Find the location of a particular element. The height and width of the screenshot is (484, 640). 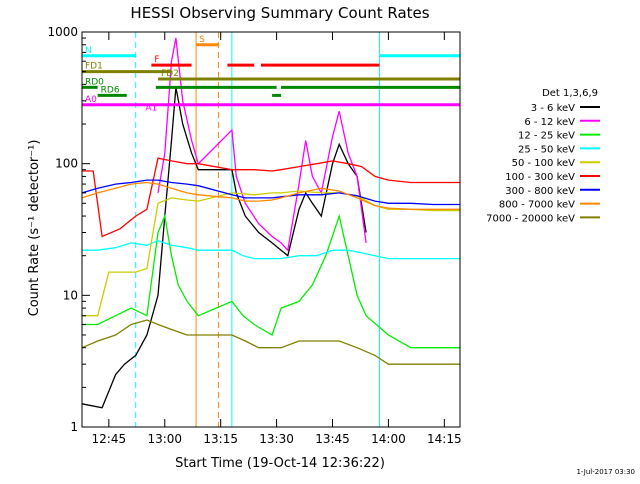

flag-label-a0: A0 is located at coordinates (91, 100).